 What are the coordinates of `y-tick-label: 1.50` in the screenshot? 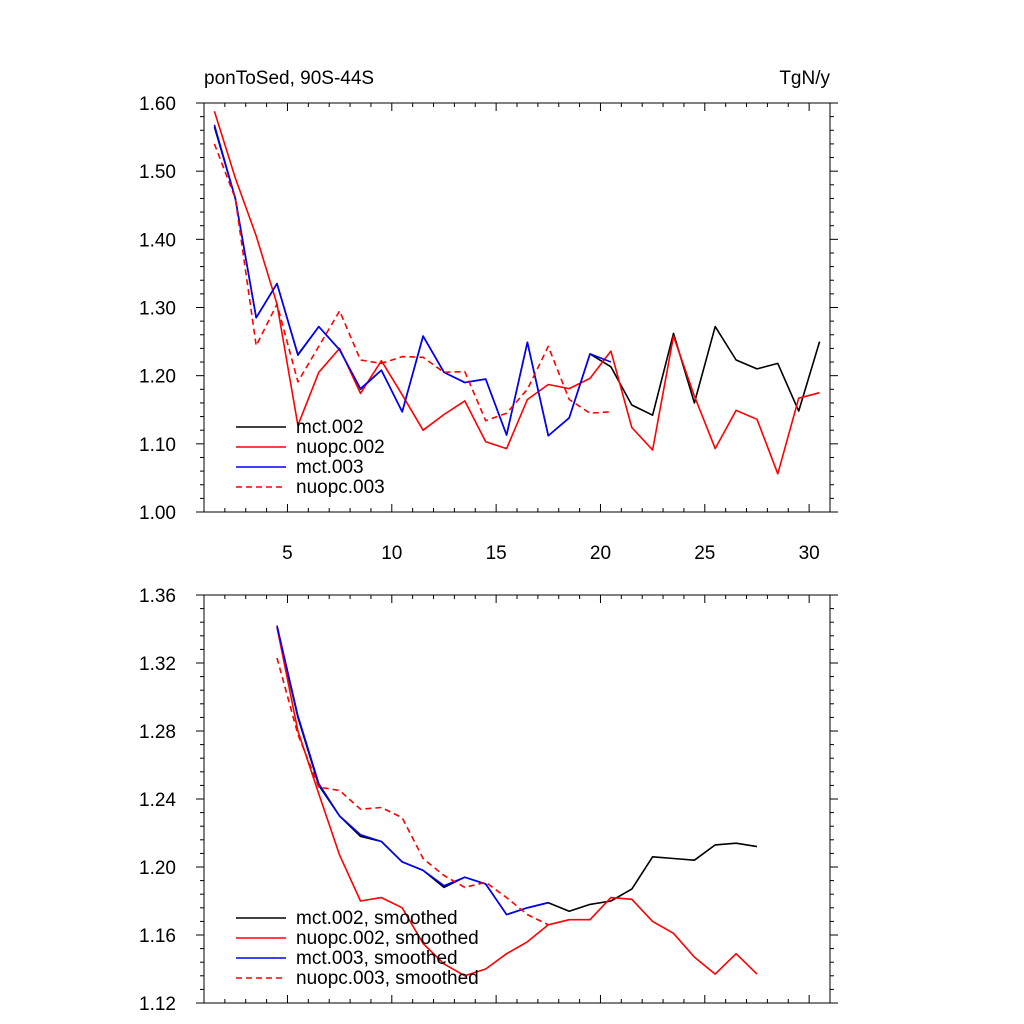 It's located at (157, 172).